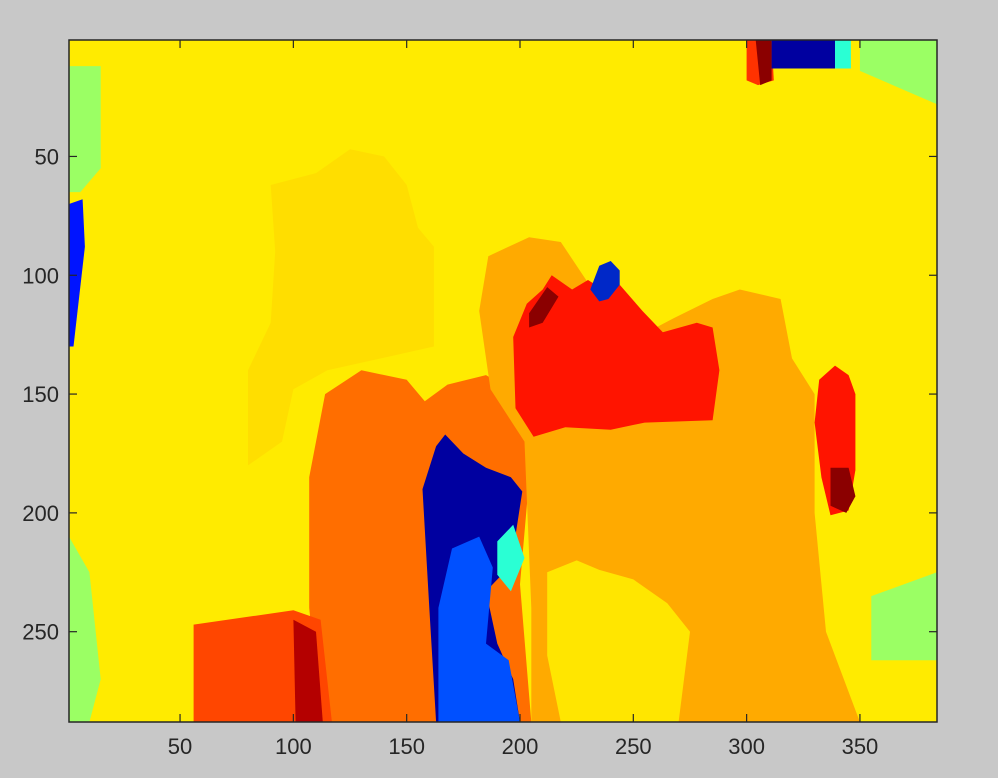 This screenshot has width=998, height=778. I want to click on heatmap-region-navy-top-nub, so click(605, 281).